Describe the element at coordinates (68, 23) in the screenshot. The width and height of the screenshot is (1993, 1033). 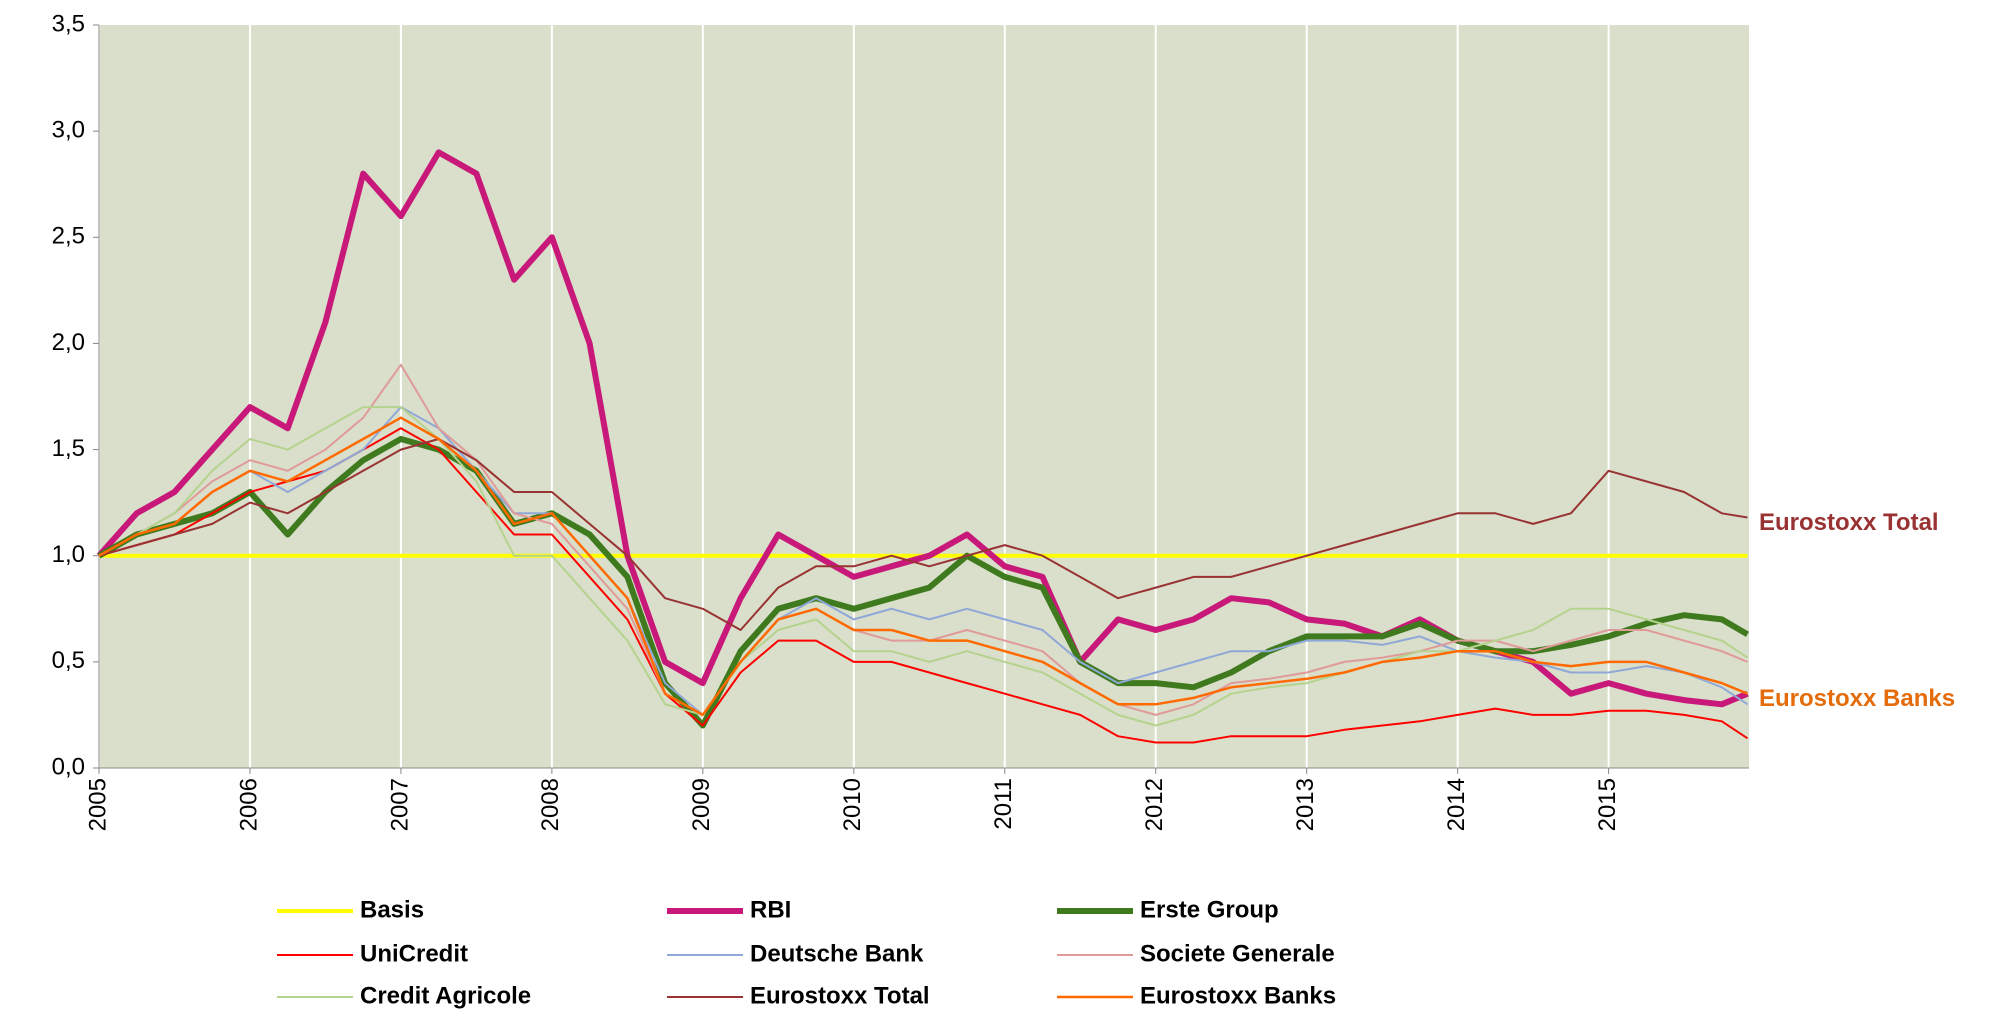
I see `y-tick-label: 3,5` at that location.